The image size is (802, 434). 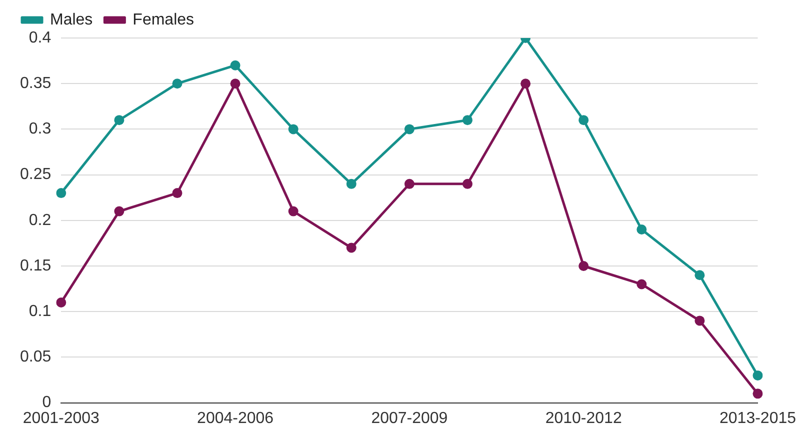 I want to click on x-tick-label: 2001-2003, so click(x=61, y=418).